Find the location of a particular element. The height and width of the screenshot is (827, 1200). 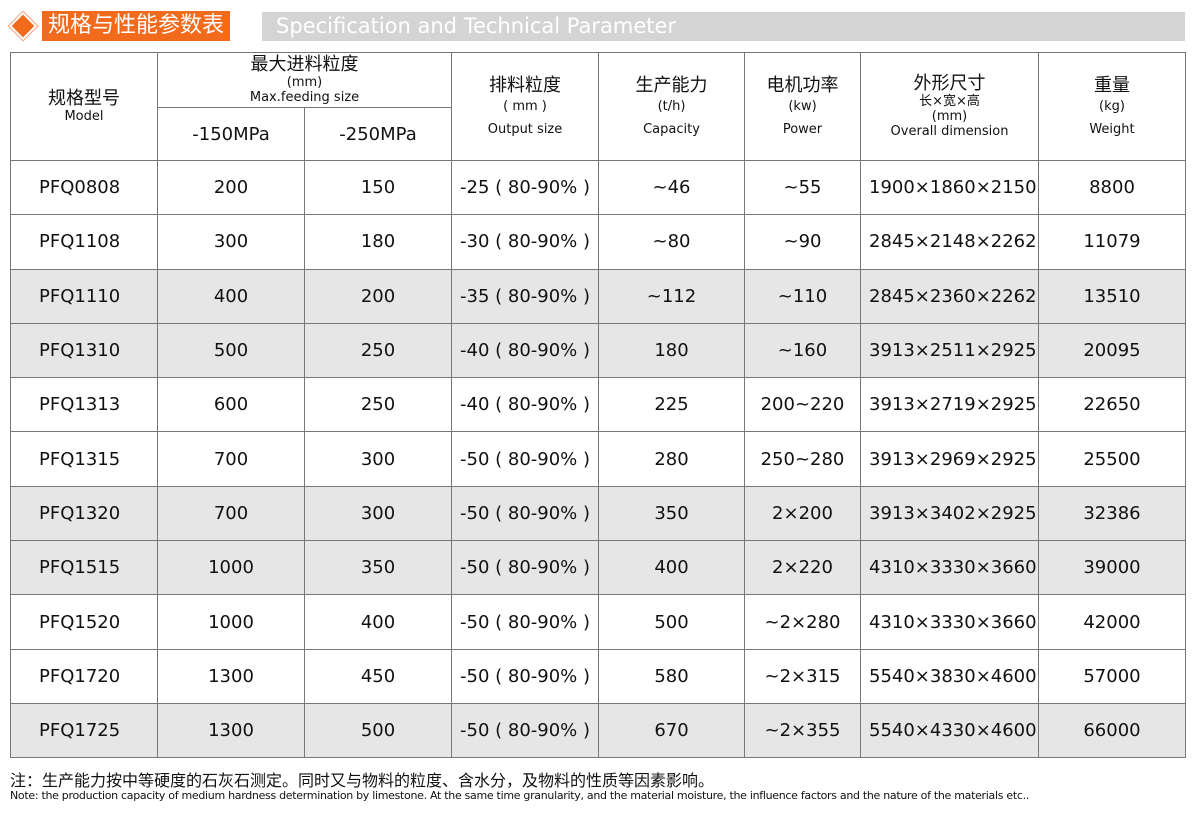

cell-feed-150: 200 is located at coordinates (231, 187).